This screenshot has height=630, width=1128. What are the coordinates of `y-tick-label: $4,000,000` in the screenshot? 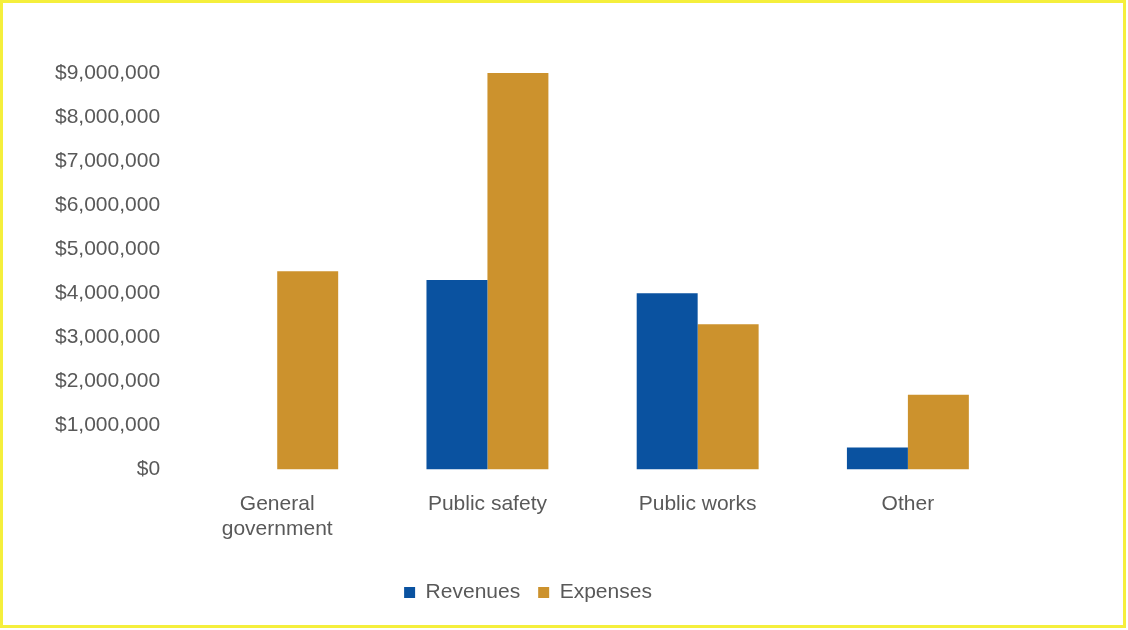 It's located at (107, 292).